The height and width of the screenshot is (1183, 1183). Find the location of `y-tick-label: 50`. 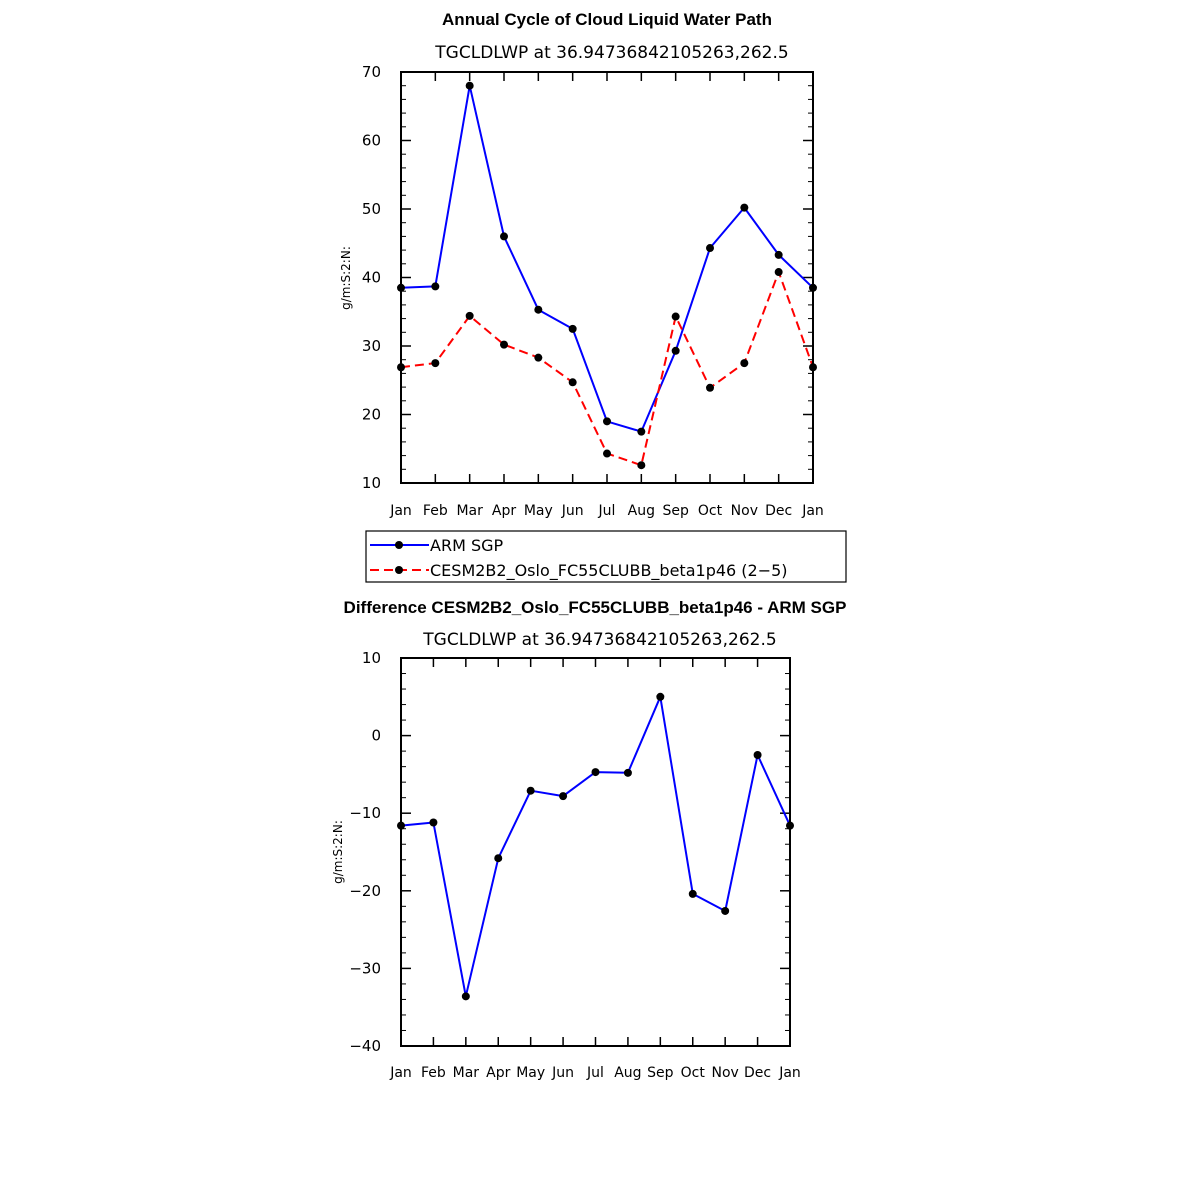

y-tick-label: 50 is located at coordinates (371, 209).